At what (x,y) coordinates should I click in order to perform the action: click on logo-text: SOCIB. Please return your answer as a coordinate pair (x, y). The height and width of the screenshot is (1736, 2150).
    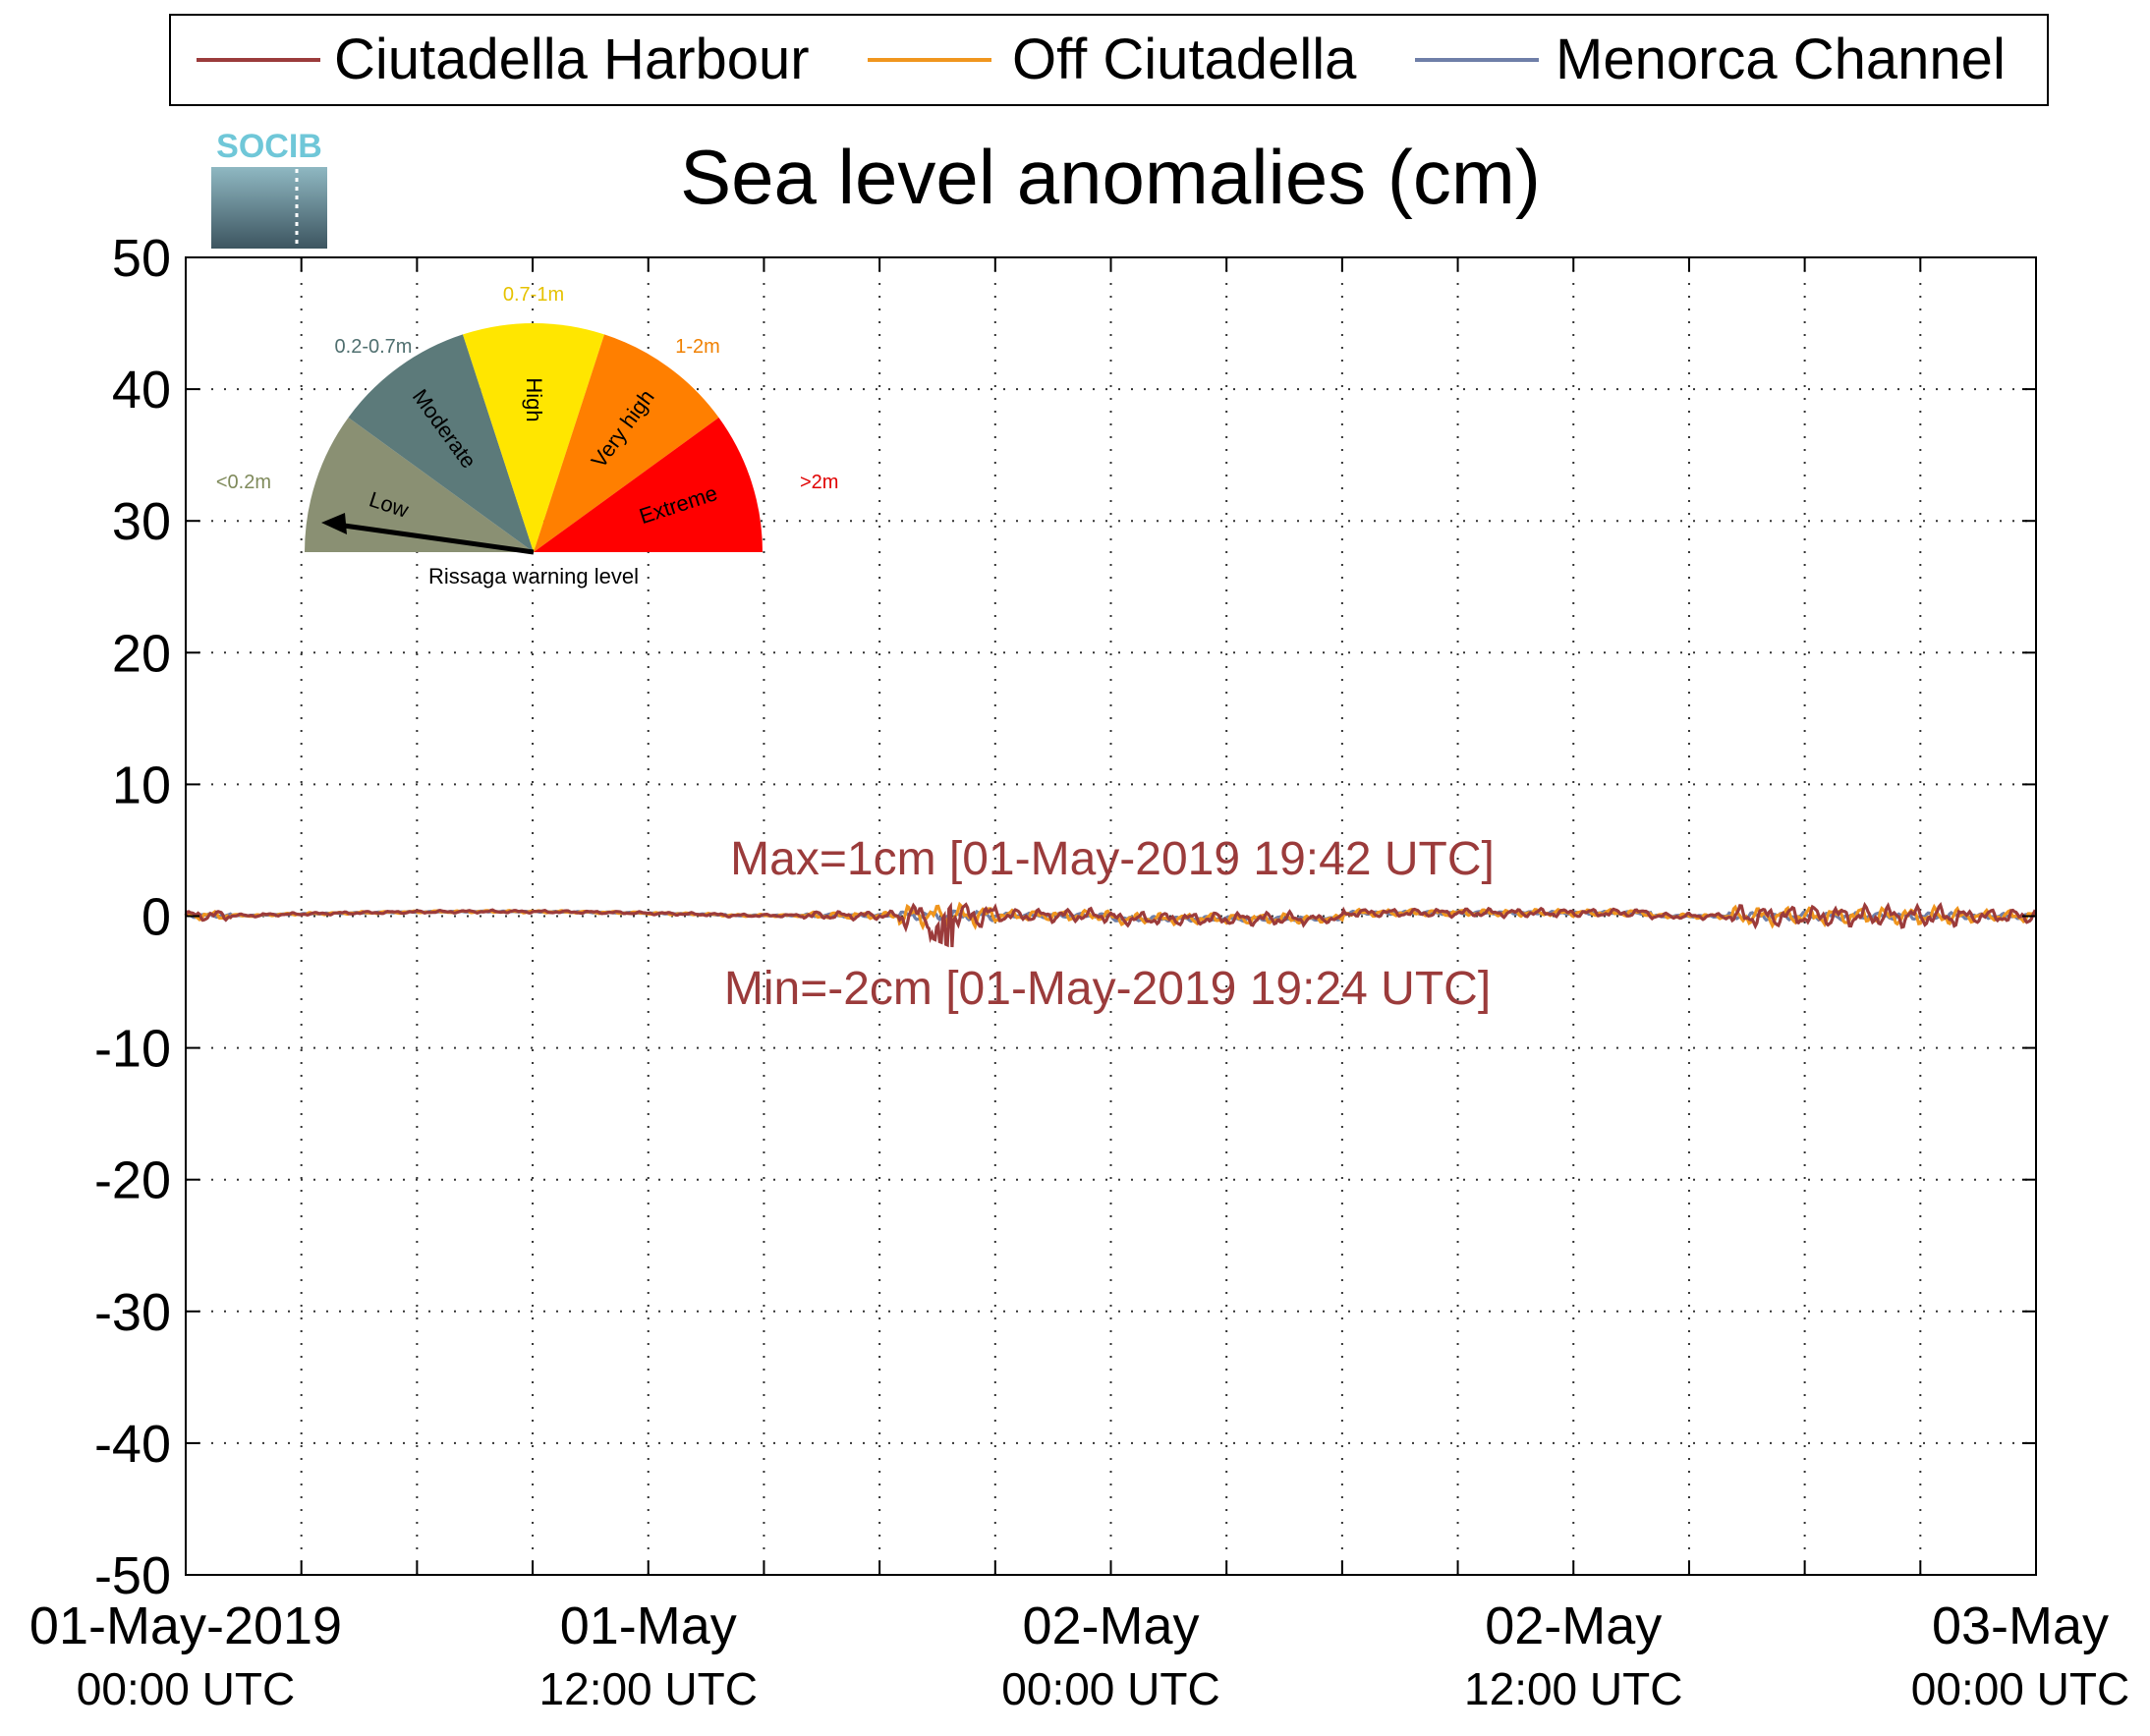
    Looking at the image, I should click on (269, 146).